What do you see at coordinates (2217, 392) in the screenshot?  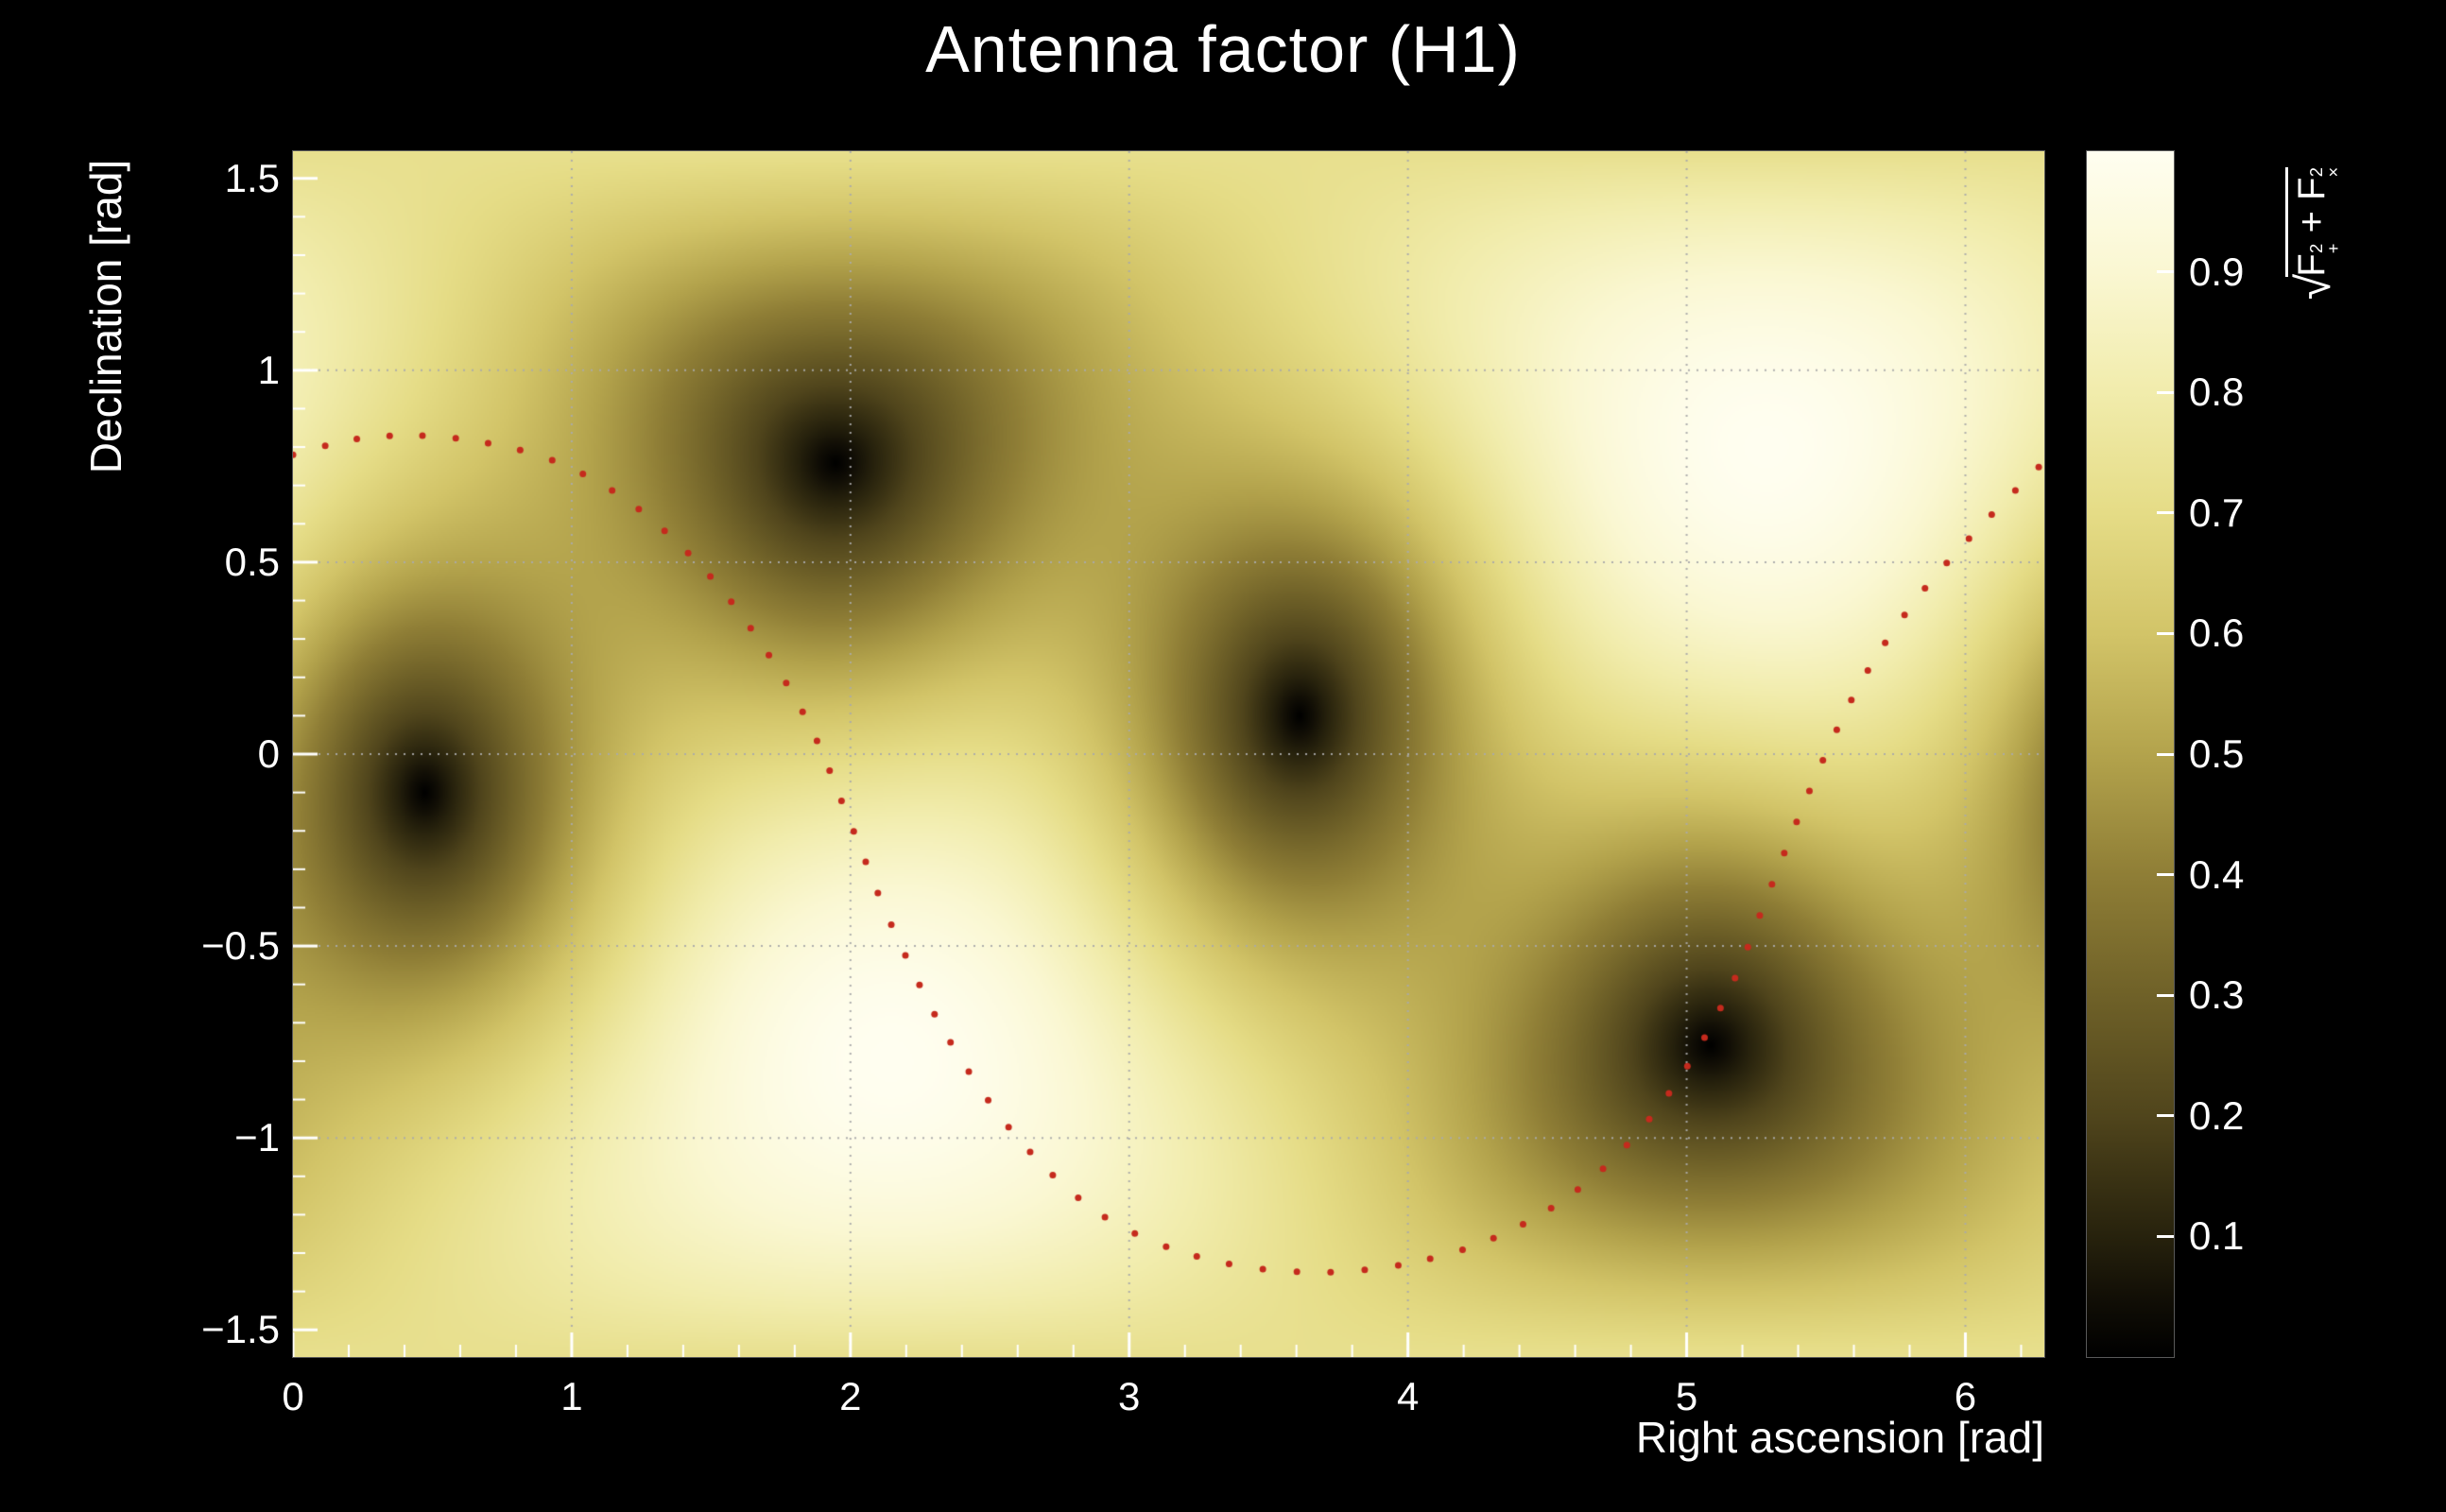 I see `colorbar-tick-label: 0.8` at bounding box center [2217, 392].